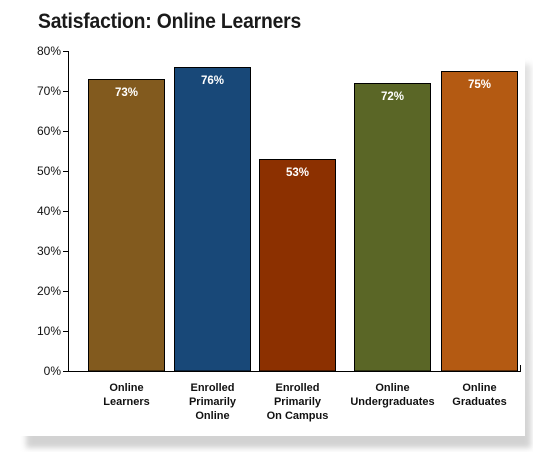 The width and height of the screenshot is (533, 452). I want to click on y-tick-label: 50%, so click(49, 171).